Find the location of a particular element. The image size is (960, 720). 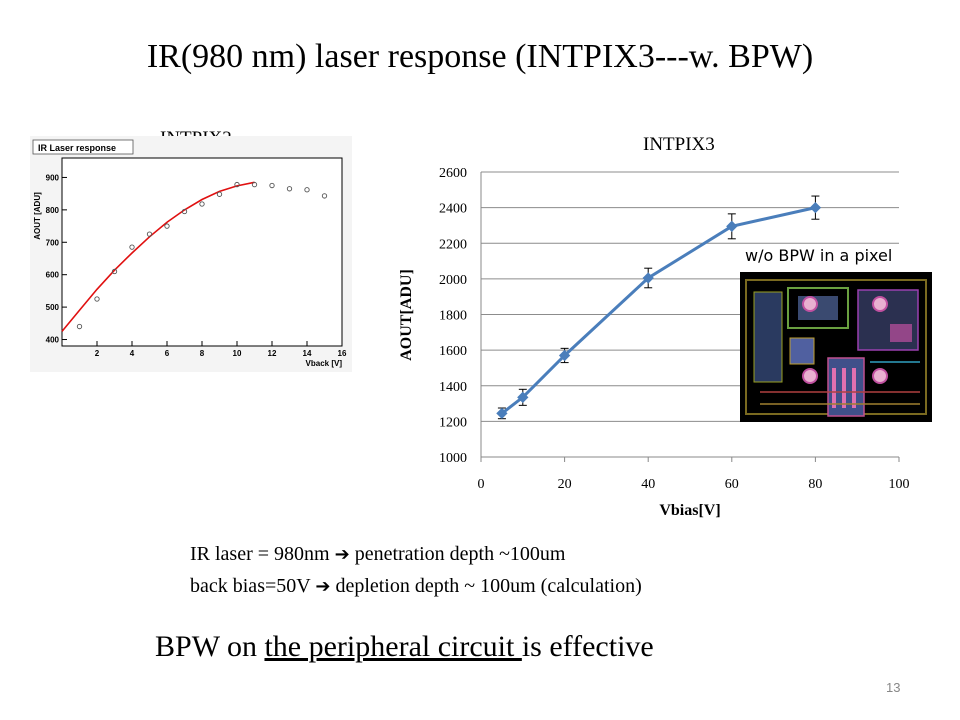

intpix2-data-points is located at coordinates (202, 255).